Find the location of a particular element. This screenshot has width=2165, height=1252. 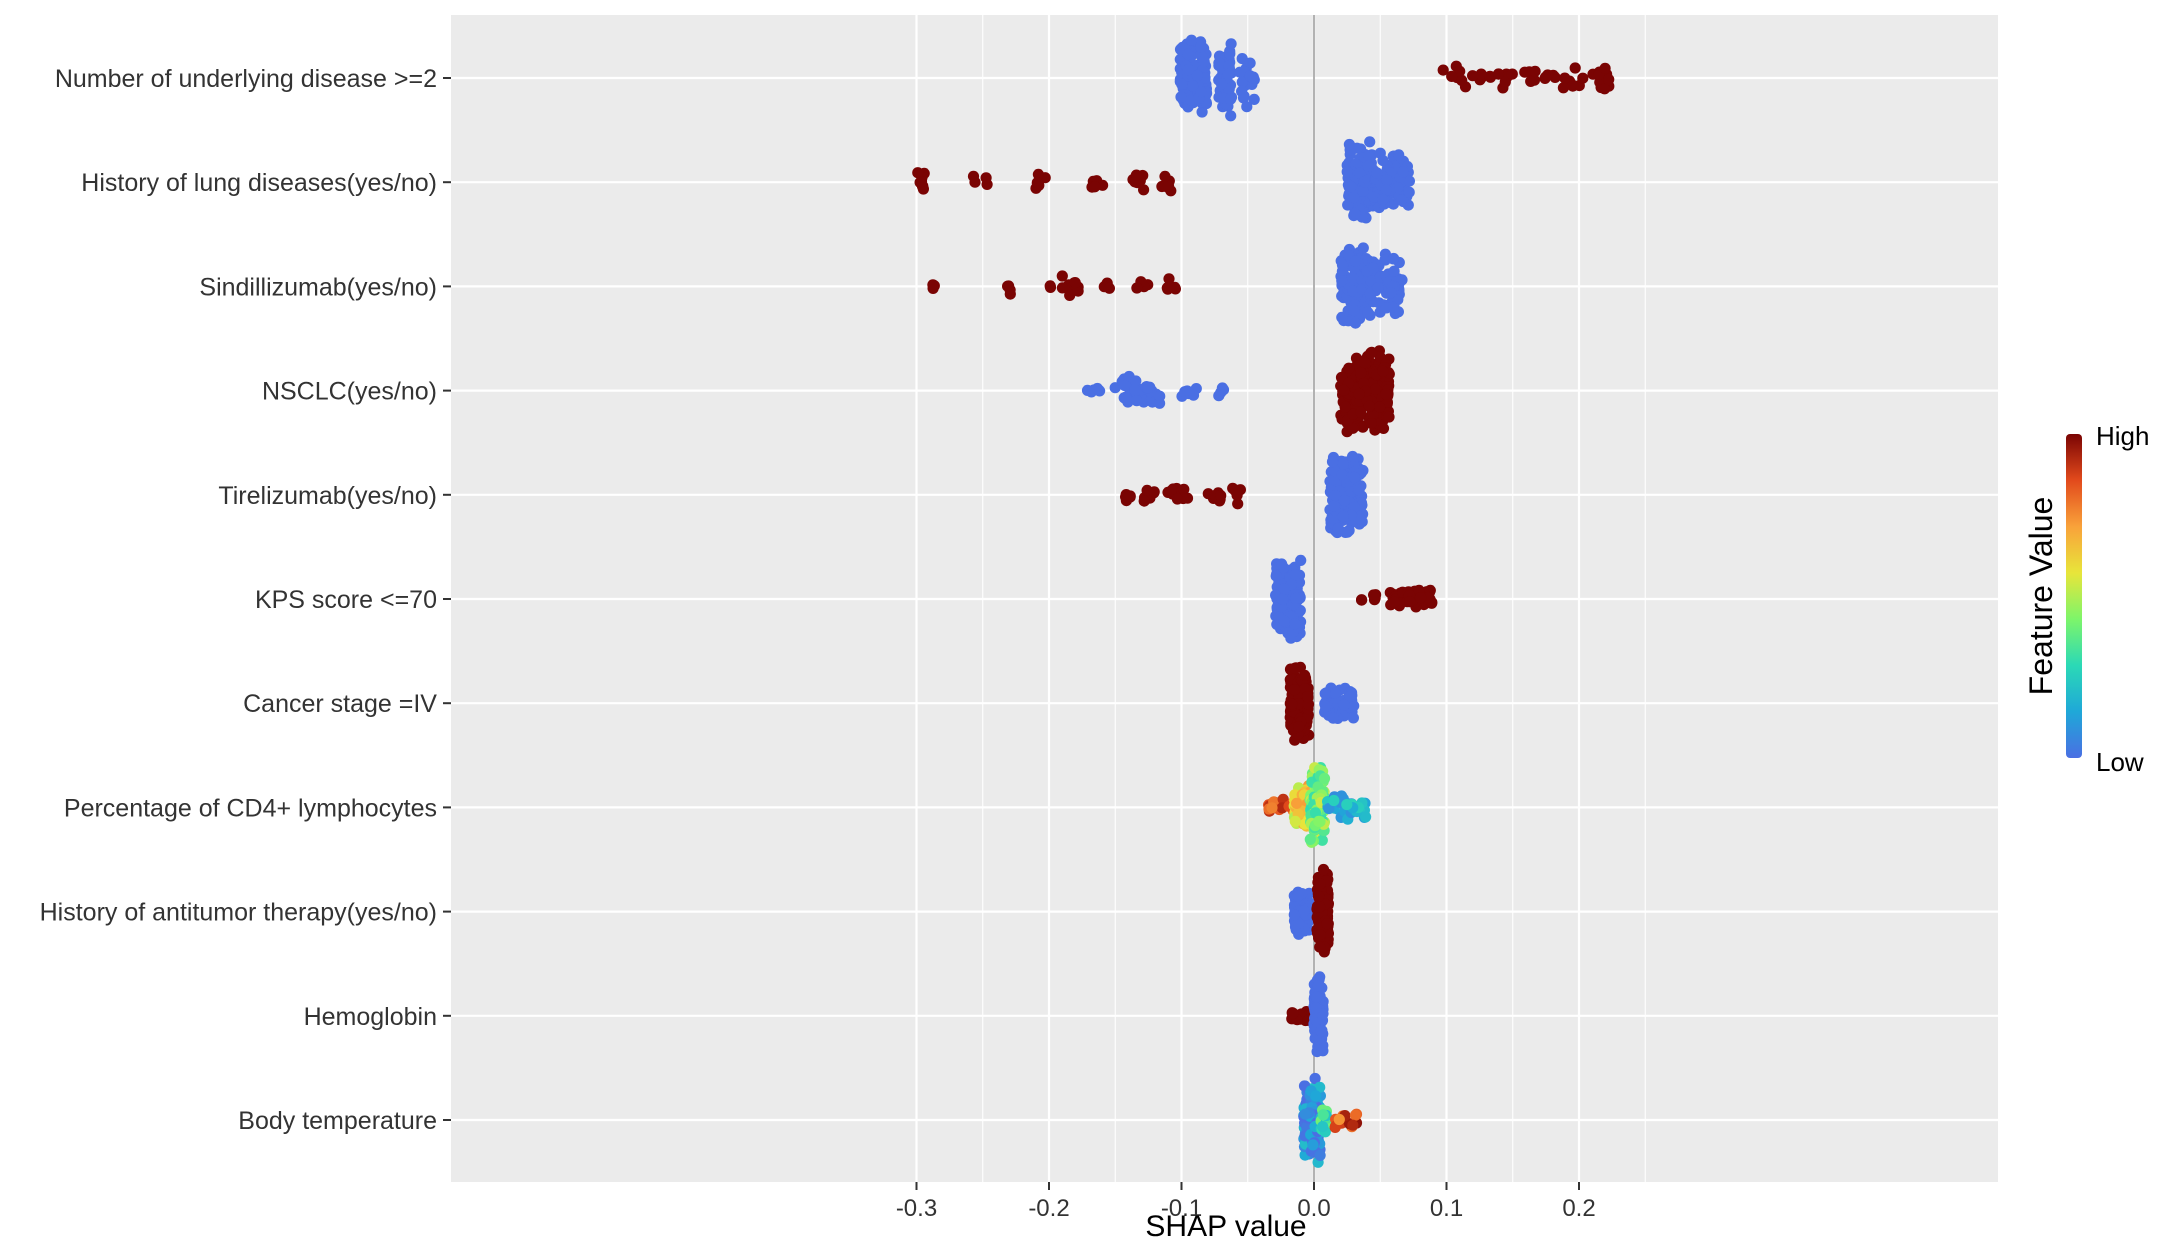

color-legend: Feature Value High Low is located at coordinates (2086, 599).